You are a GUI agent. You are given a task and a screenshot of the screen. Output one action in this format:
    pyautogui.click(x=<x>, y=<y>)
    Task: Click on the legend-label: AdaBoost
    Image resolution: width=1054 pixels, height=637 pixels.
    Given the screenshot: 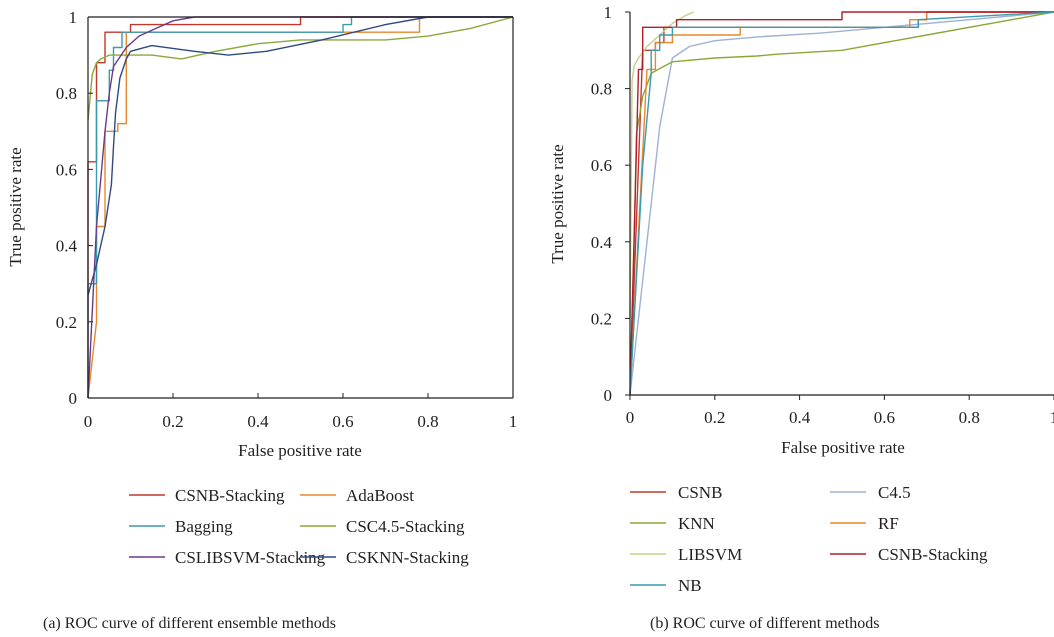 What is the action you would take?
    pyautogui.click(x=380, y=495)
    